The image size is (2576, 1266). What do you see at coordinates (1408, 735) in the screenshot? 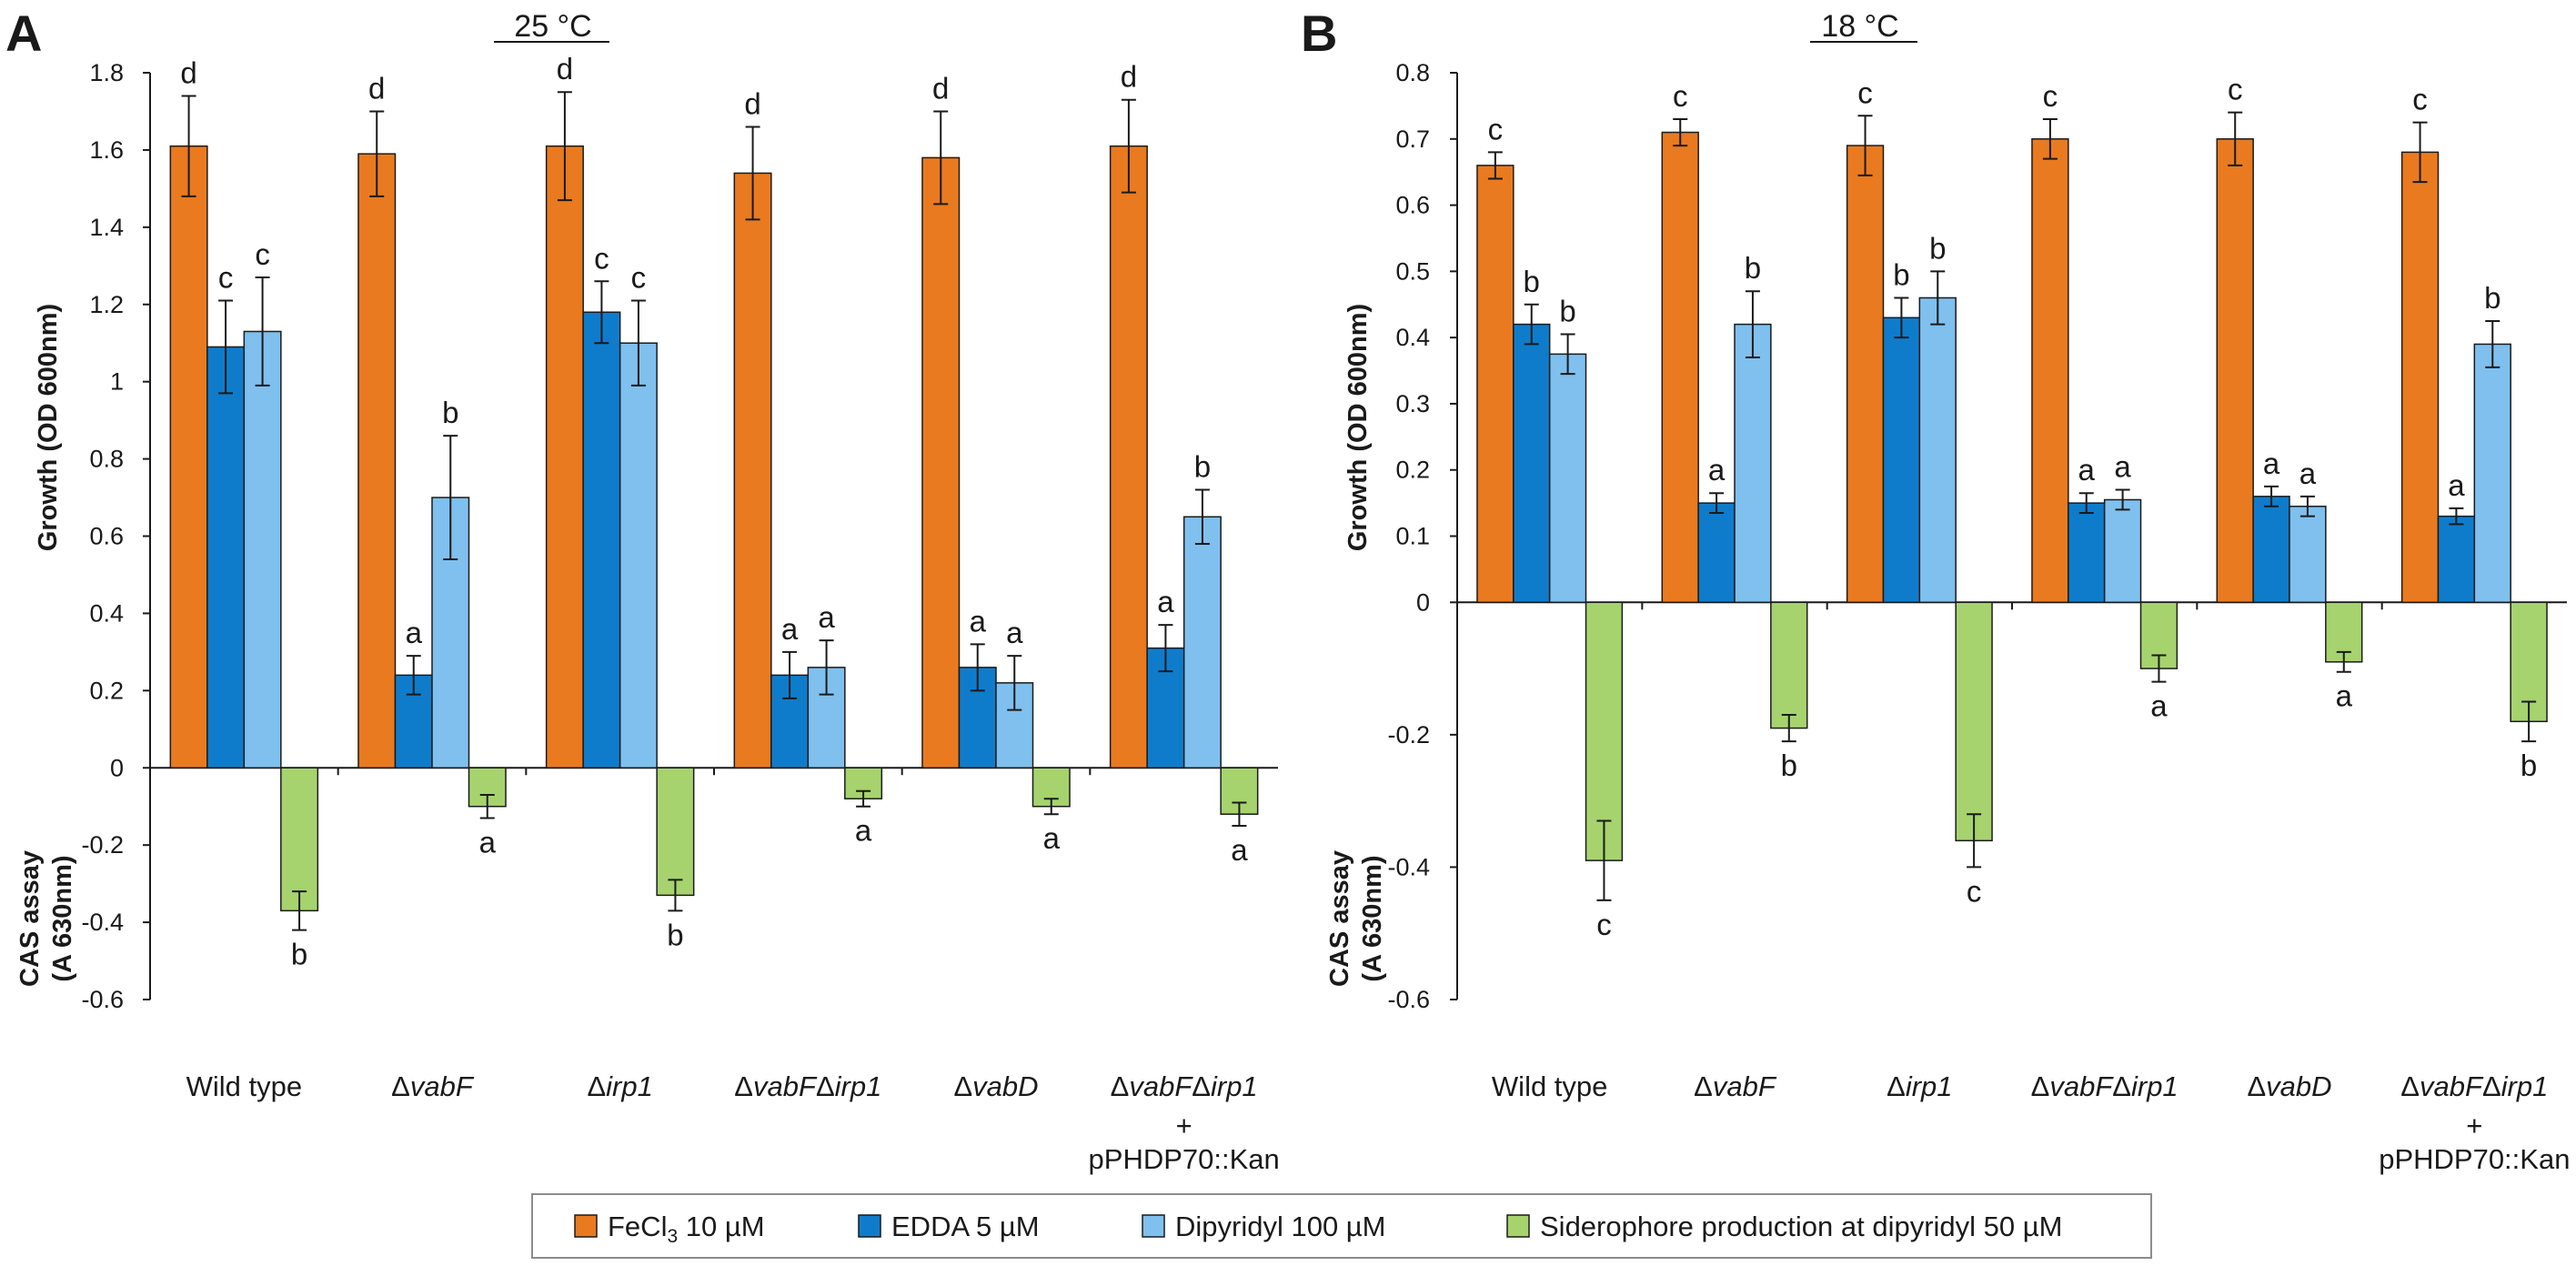
I see `y-tick-label: -0.2` at bounding box center [1408, 735].